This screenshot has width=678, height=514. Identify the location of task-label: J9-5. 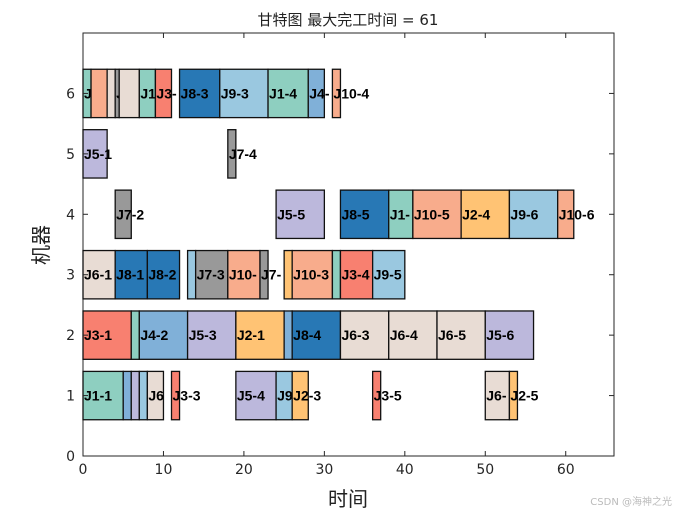
(388, 275).